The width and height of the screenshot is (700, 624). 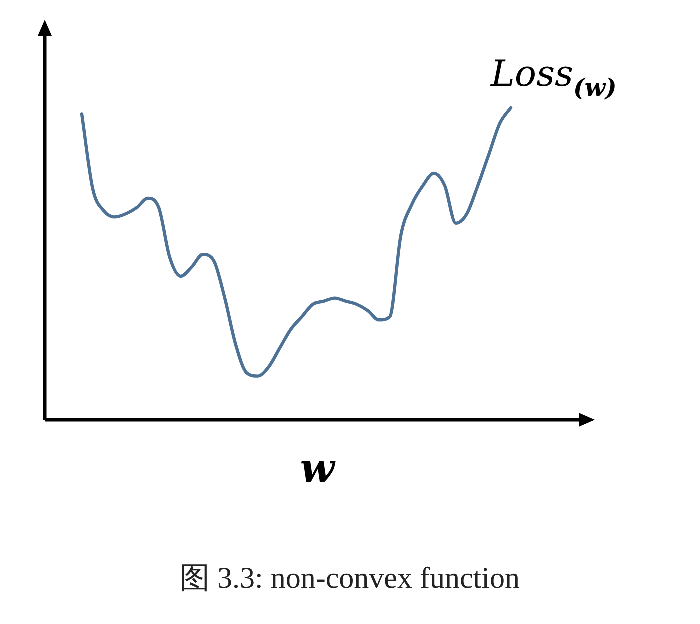 What do you see at coordinates (318, 468) in the screenshot?
I see `x-axis-title: w` at bounding box center [318, 468].